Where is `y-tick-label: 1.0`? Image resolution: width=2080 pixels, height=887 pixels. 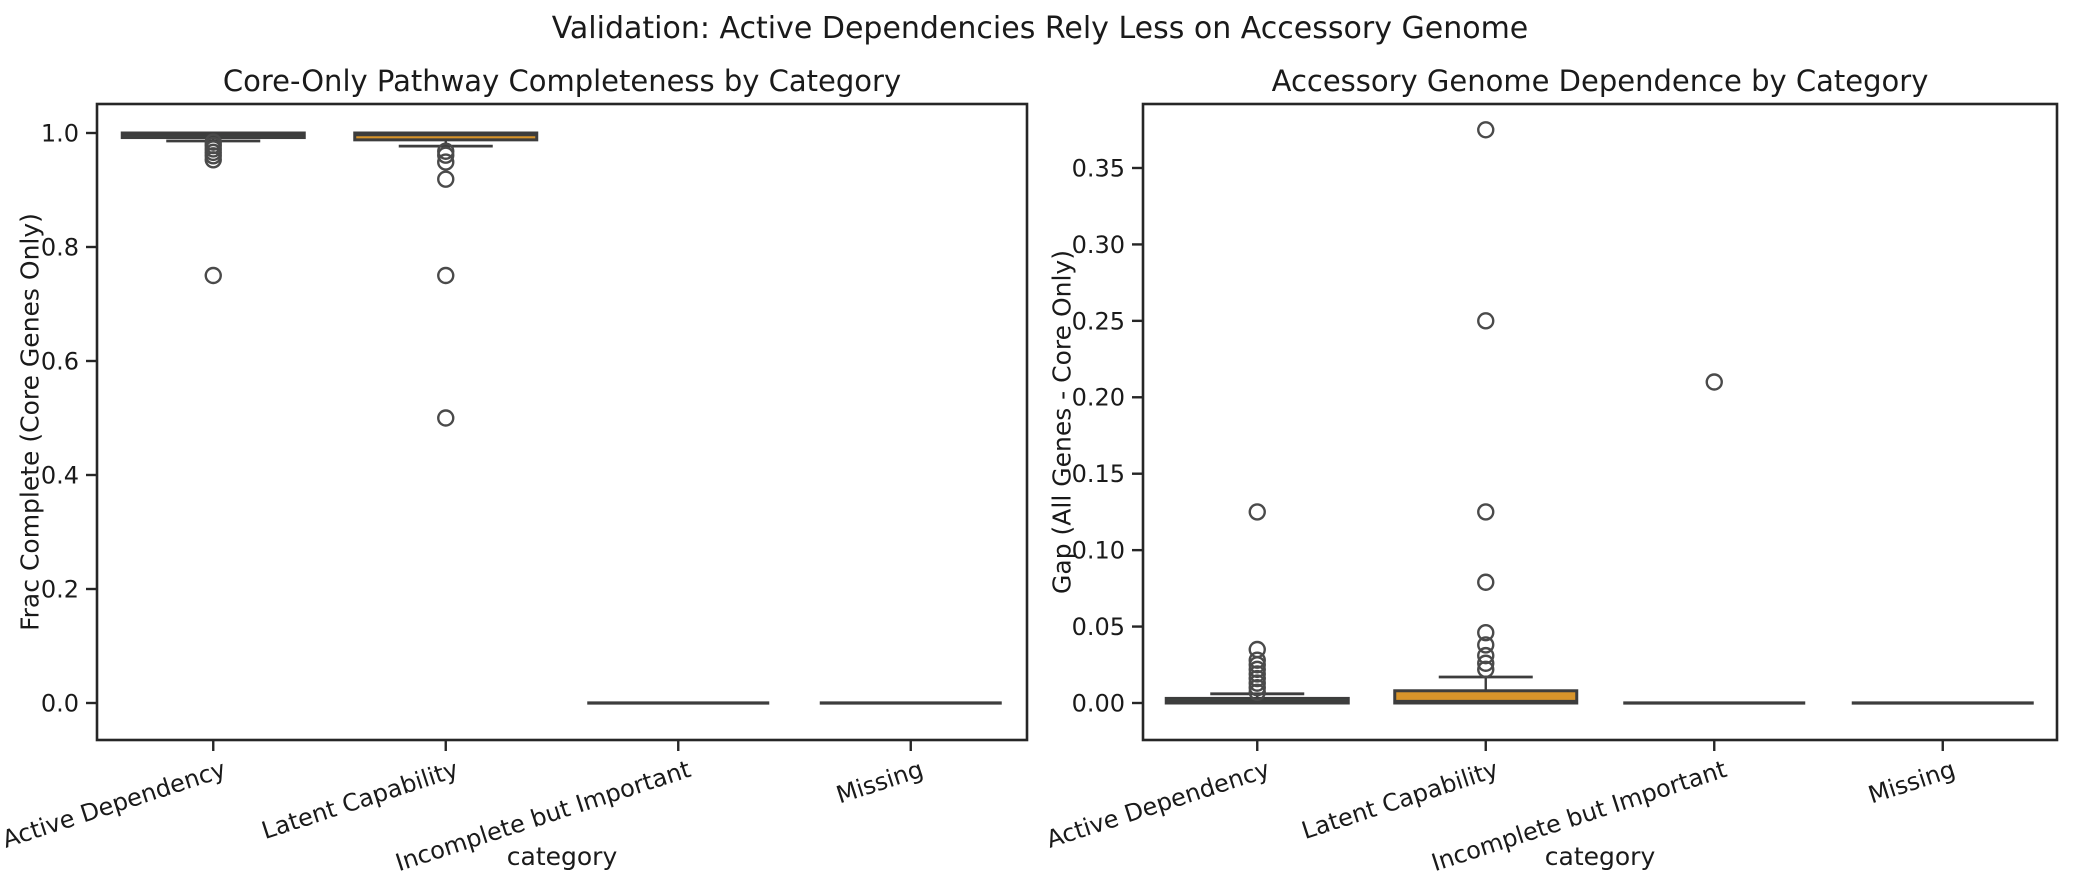 y-tick-label: 1.0 is located at coordinates (60, 133).